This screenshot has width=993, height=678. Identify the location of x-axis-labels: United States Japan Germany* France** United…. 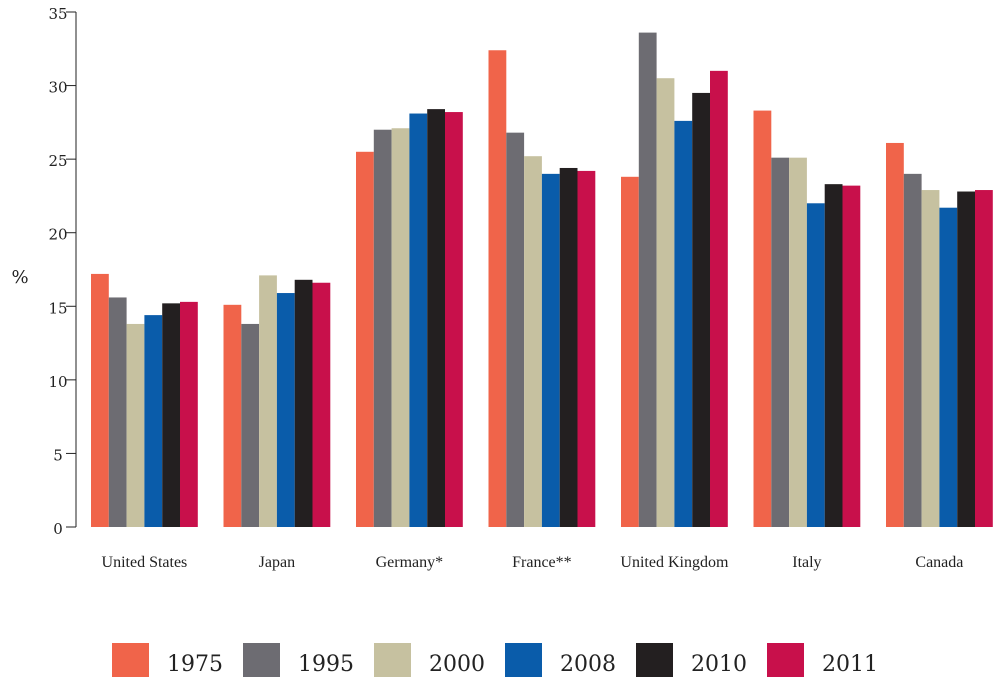
(533, 562).